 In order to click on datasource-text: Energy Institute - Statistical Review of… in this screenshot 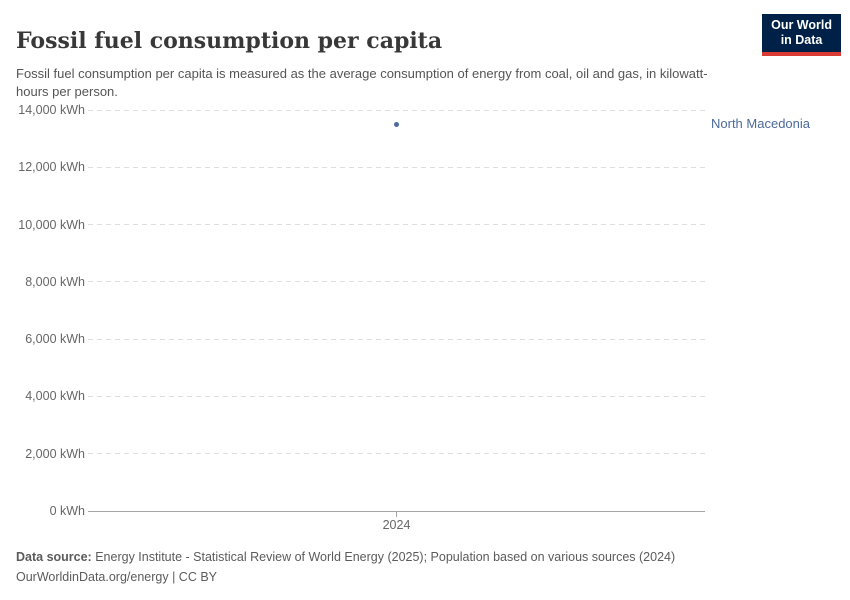, I will do `click(383, 557)`.